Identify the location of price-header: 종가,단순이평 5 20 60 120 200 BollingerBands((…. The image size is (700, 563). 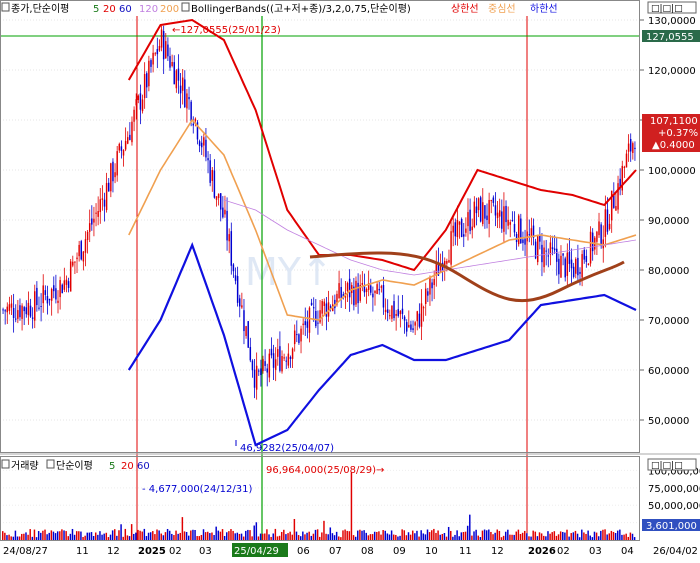
(279, 8).